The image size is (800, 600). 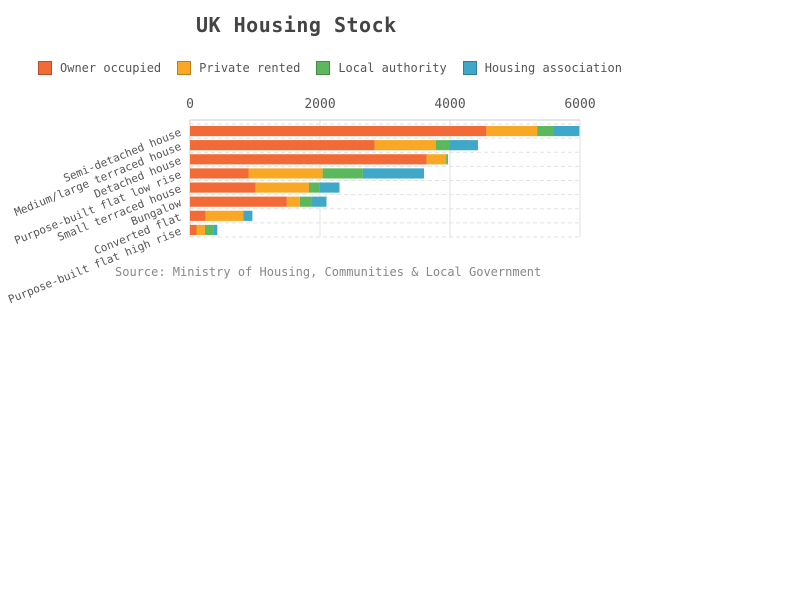 What do you see at coordinates (469, 68) in the screenshot?
I see `legend-swatch-housing-association` at bounding box center [469, 68].